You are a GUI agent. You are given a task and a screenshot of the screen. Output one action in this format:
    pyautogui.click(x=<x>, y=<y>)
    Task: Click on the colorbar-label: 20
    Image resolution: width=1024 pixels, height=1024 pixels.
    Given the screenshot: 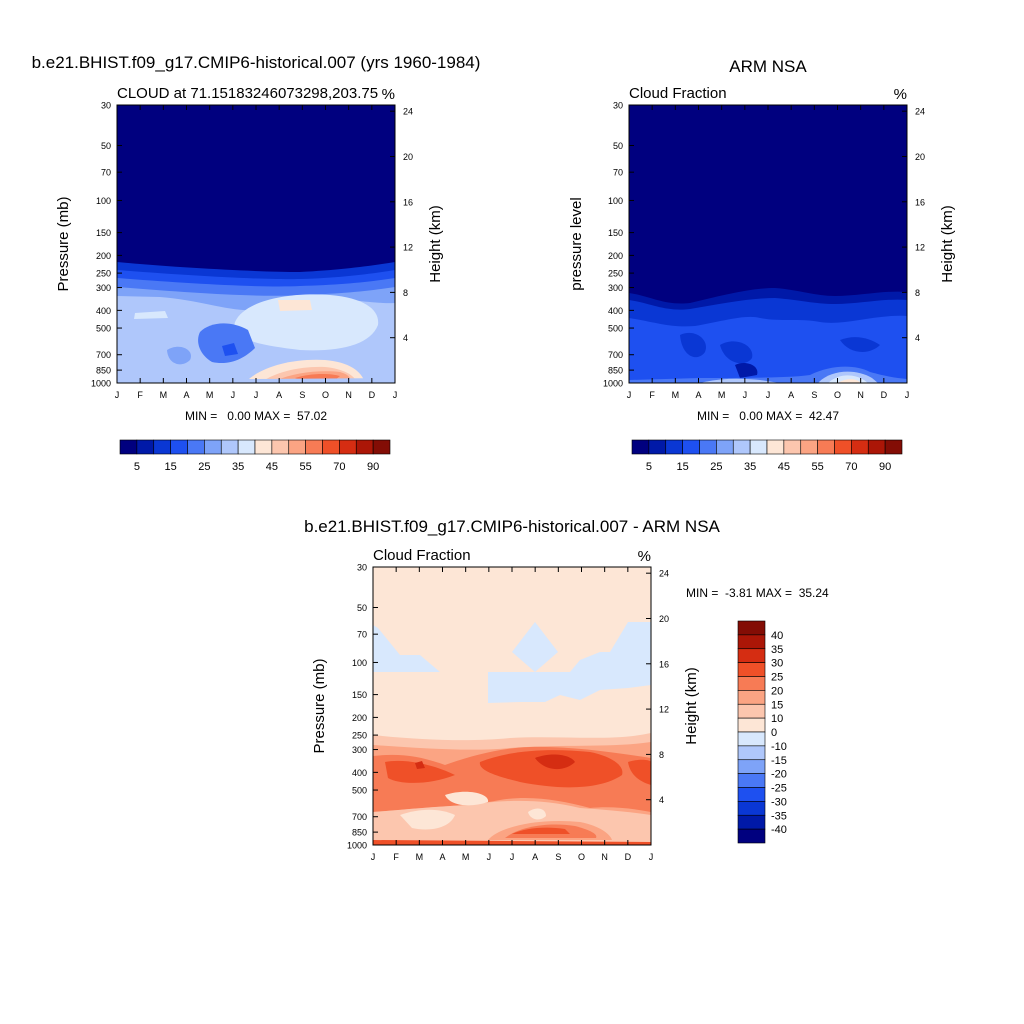 What is the action you would take?
    pyautogui.click(x=777, y=691)
    